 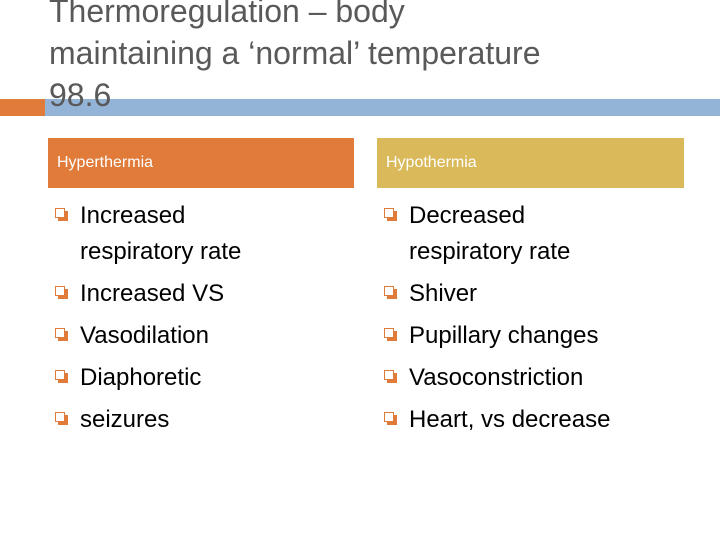 What do you see at coordinates (80, 95) in the screenshot?
I see `slide-title-line-3: 98.6` at bounding box center [80, 95].